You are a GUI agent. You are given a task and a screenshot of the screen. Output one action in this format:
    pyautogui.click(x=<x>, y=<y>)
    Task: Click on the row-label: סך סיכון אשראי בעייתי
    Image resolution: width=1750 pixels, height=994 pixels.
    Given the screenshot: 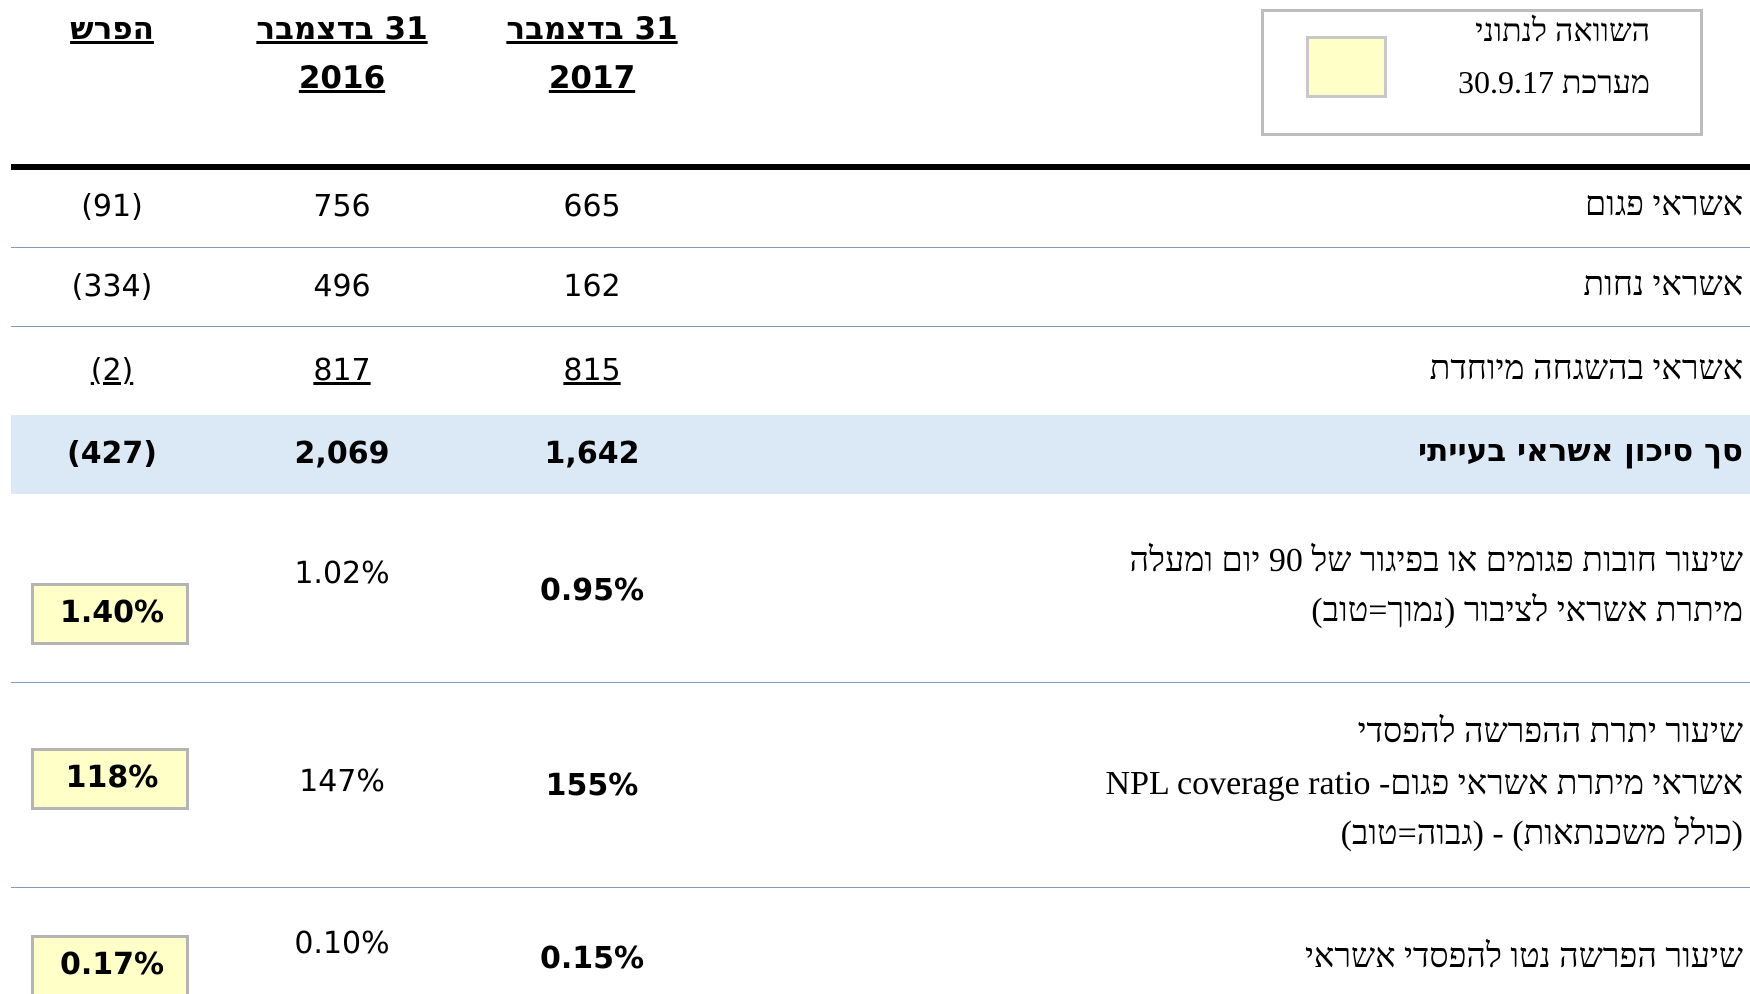 What is the action you would take?
    pyautogui.click(x=1580, y=451)
    